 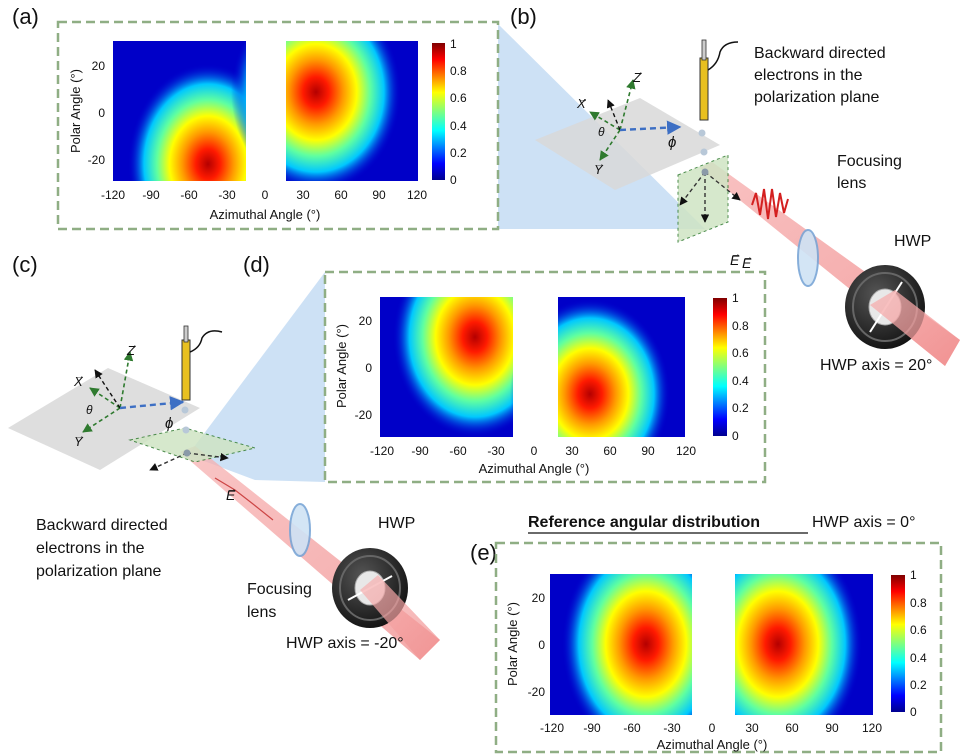 I want to click on heatmap-d-x-tick: -30, so click(x=496, y=451).